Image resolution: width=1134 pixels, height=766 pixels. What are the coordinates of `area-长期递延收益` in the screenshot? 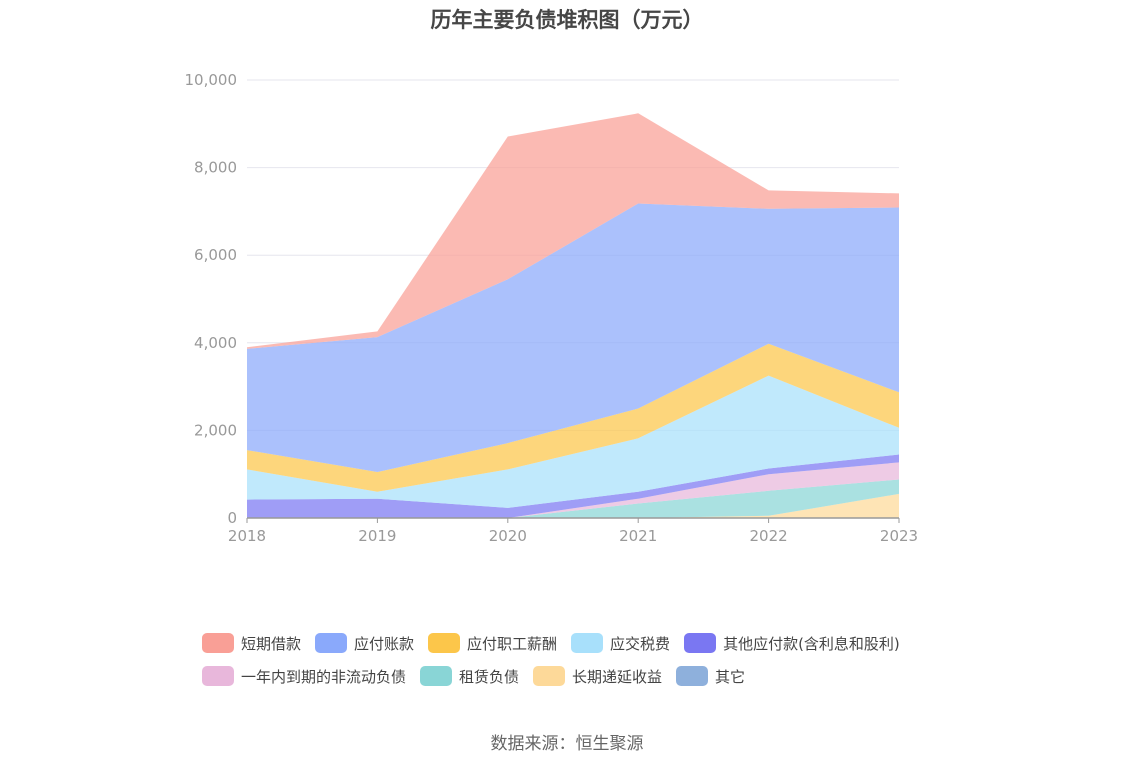 It's located at (573, 505).